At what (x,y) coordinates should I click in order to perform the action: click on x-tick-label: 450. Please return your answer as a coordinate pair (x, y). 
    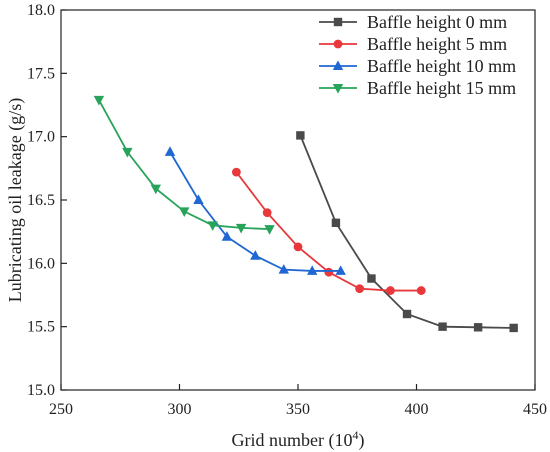
    Looking at the image, I should click on (535, 409).